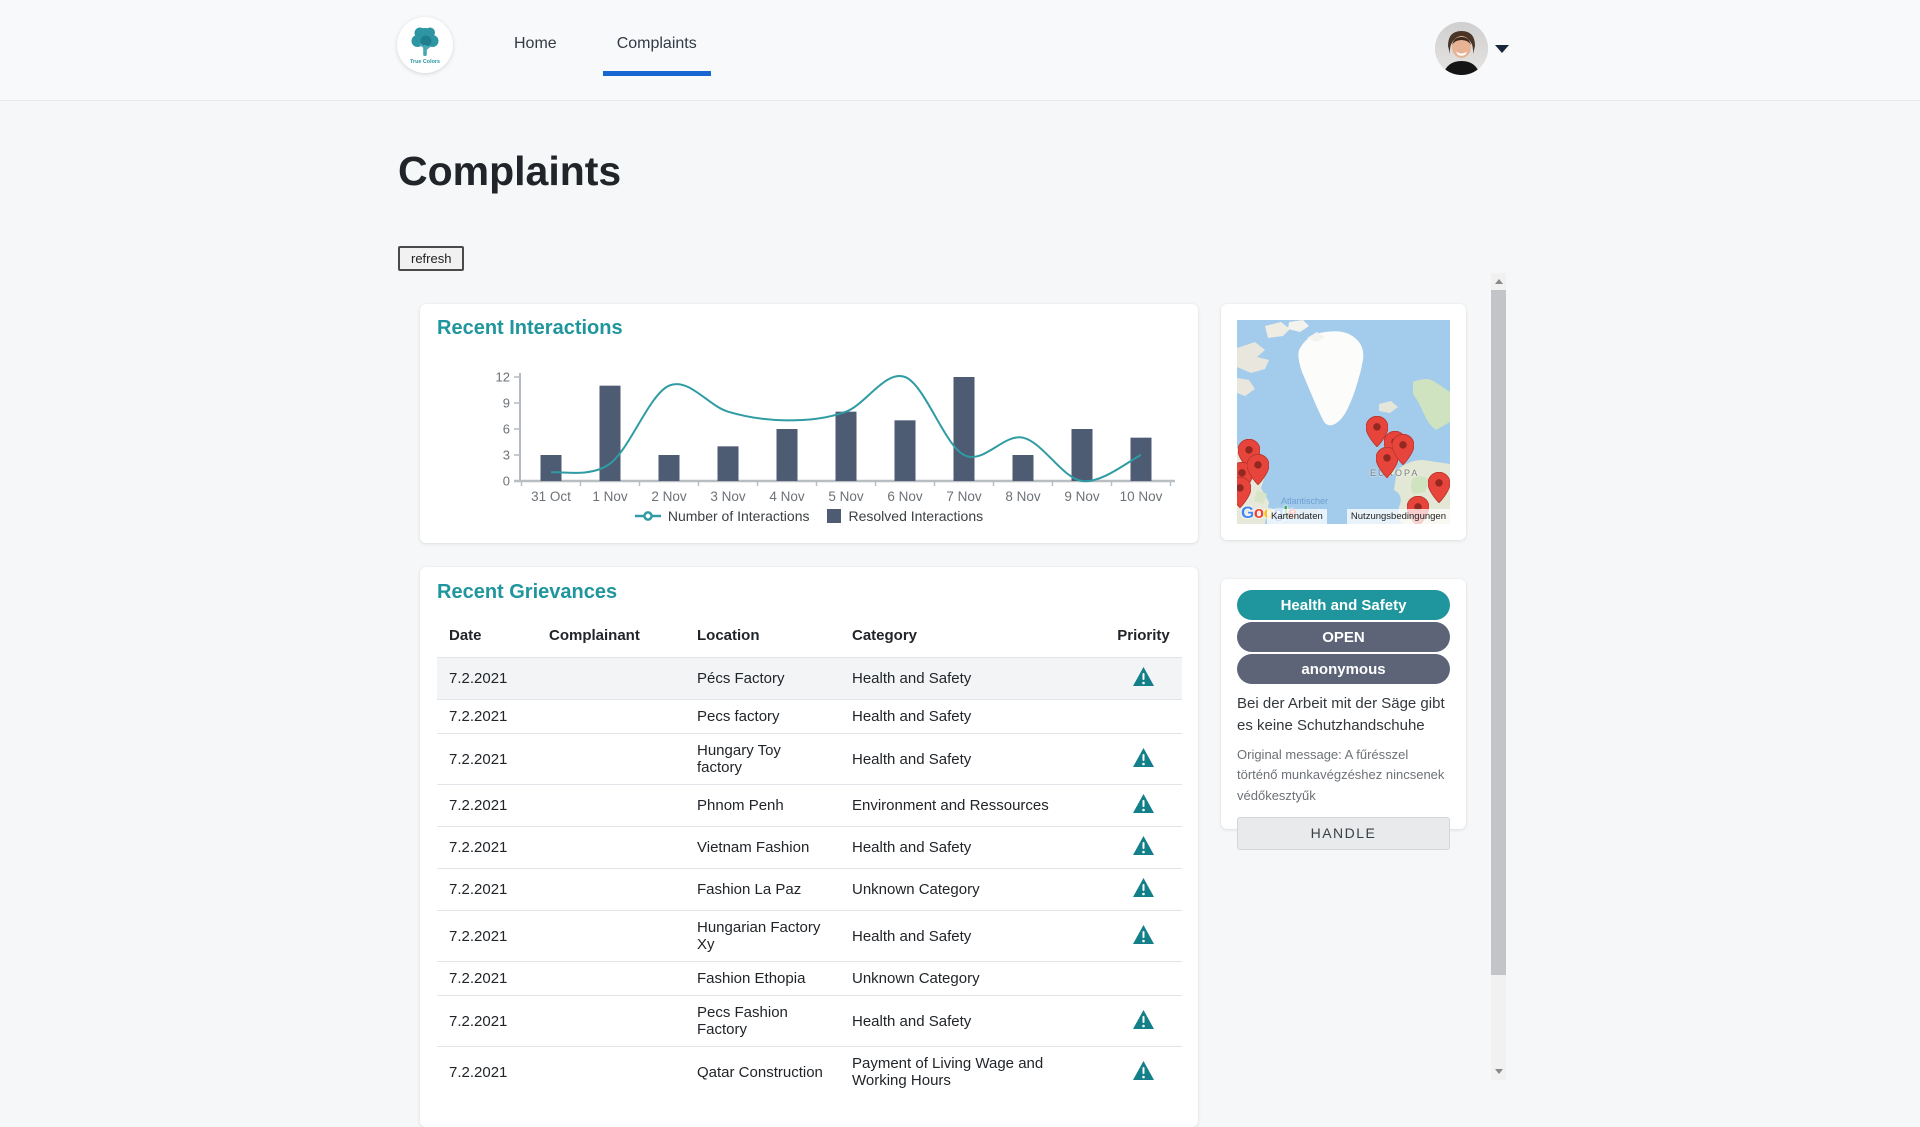  What do you see at coordinates (535, 43) in the screenshot?
I see `tab-home: Home` at bounding box center [535, 43].